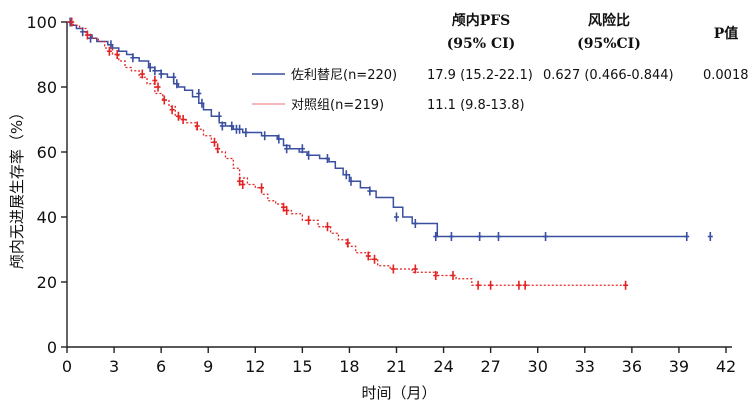  I want to click on x-tick-label: 15, so click(302, 366).